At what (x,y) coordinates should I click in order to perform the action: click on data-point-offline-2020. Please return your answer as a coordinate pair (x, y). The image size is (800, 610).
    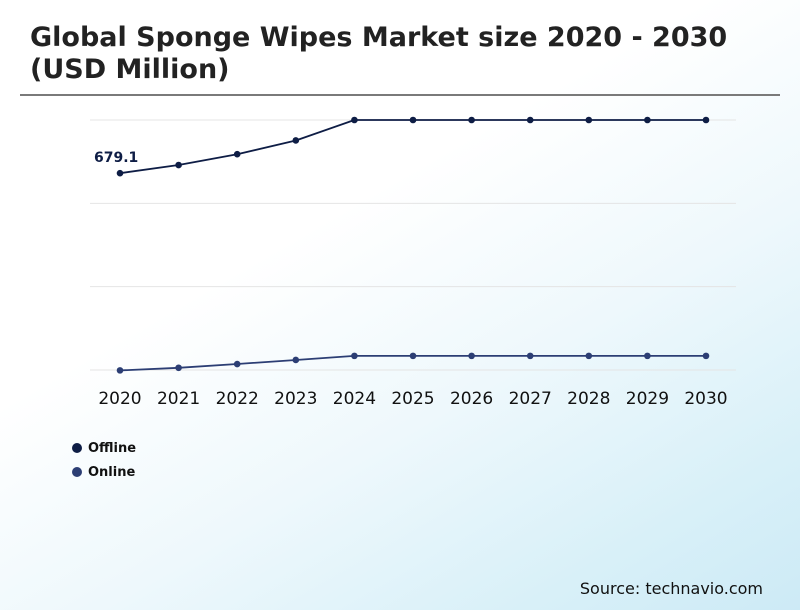
    Looking at the image, I should click on (120, 173).